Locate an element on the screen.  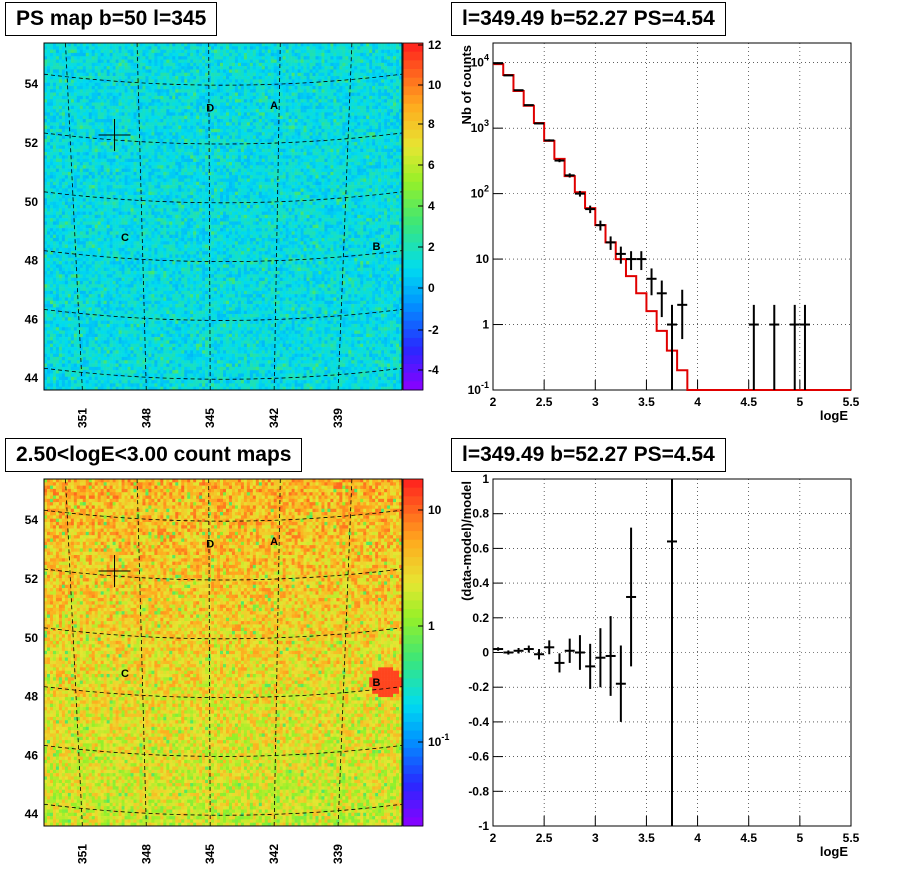
y-tick-label: -0.6 is located at coordinates (478, 757).